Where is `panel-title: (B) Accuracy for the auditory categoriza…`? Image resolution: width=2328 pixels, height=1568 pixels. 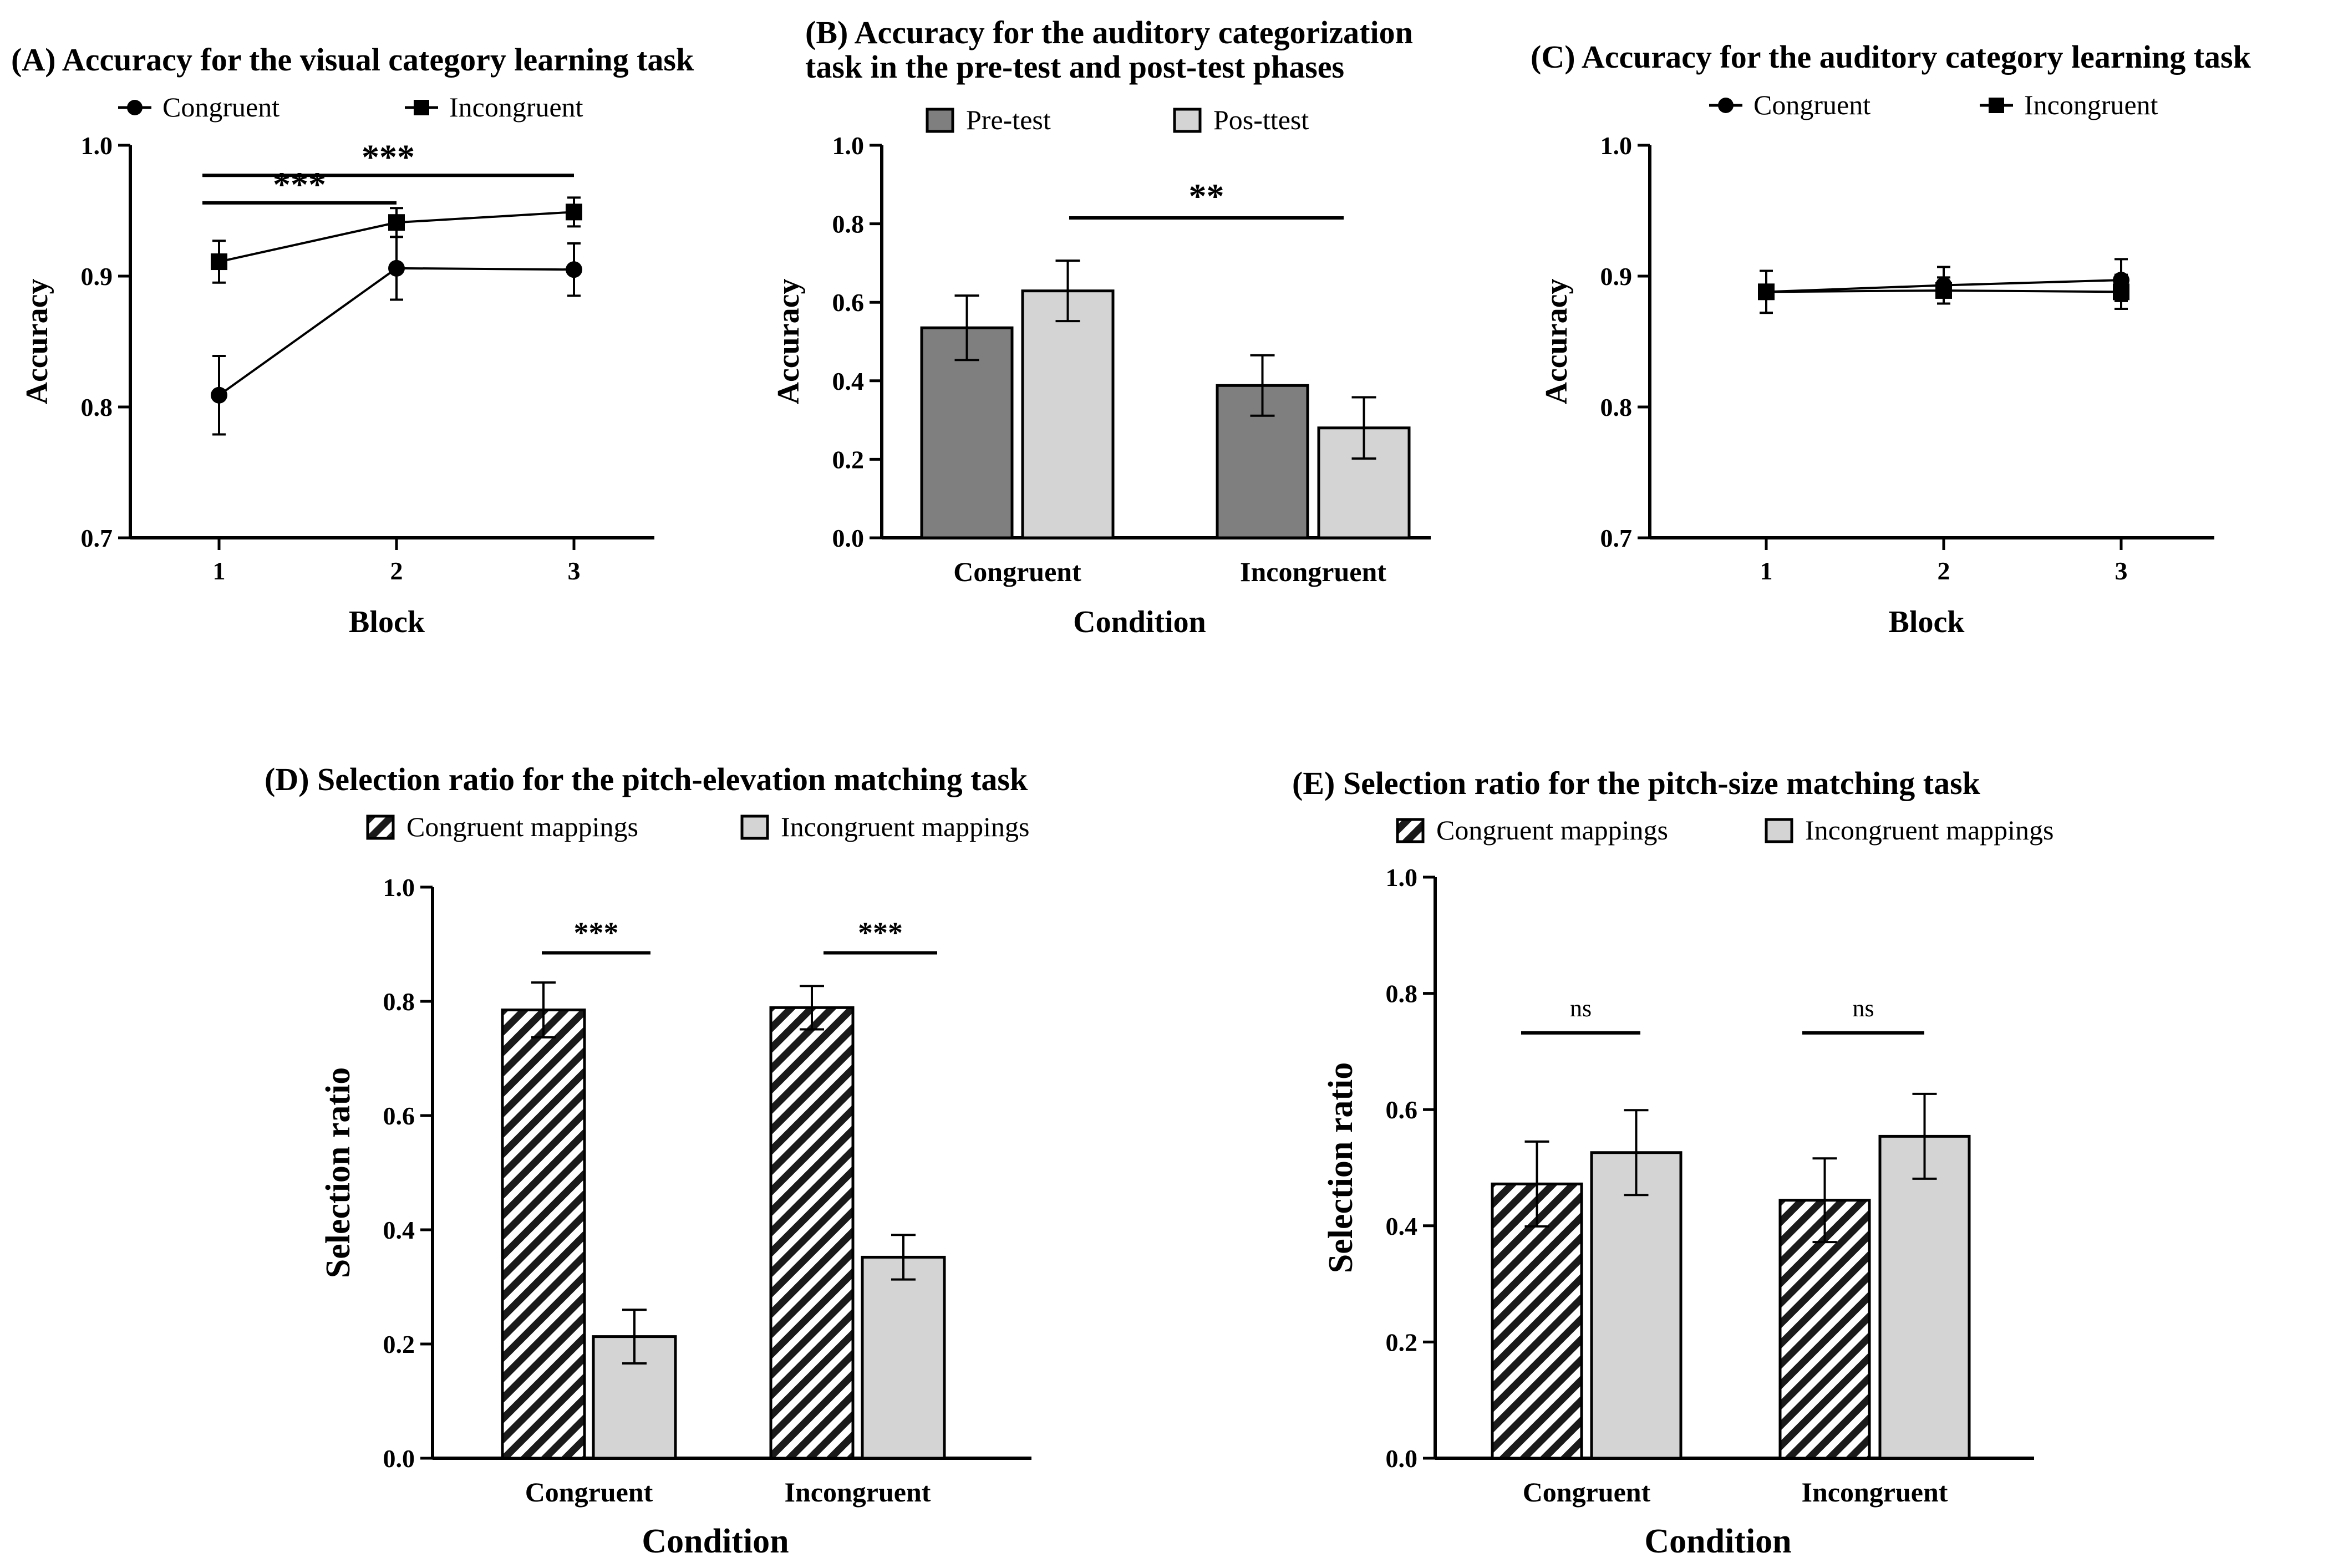 panel-title: (B) Accuracy for the auditory categoriza… is located at coordinates (1109, 32).